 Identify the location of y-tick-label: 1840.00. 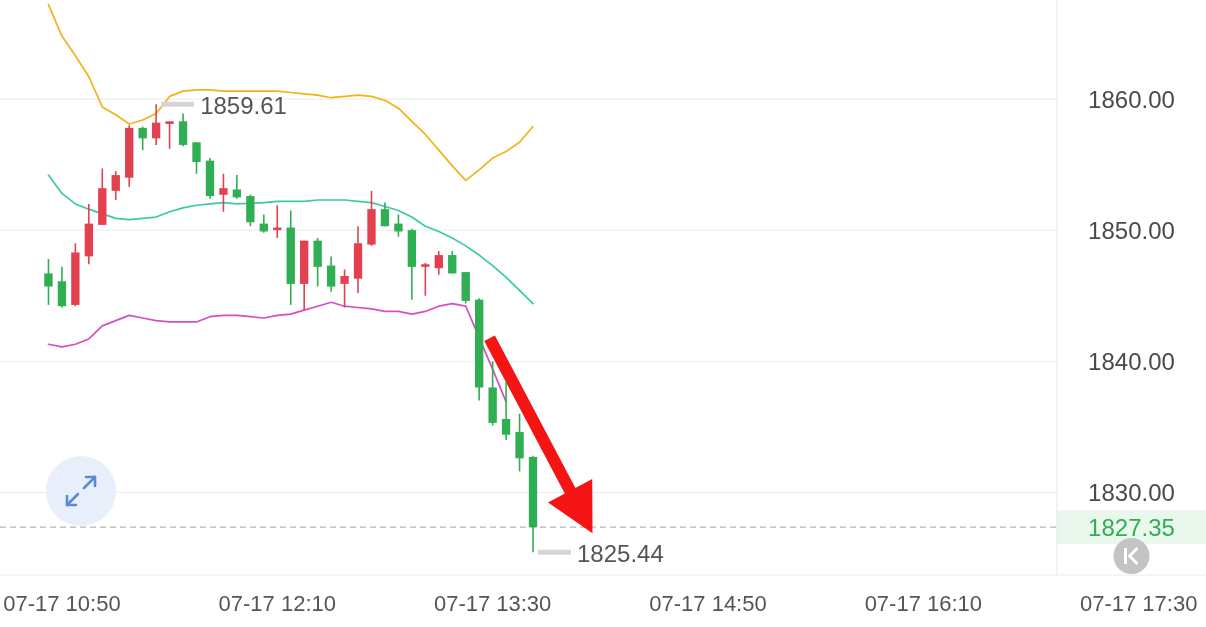
(1131, 361).